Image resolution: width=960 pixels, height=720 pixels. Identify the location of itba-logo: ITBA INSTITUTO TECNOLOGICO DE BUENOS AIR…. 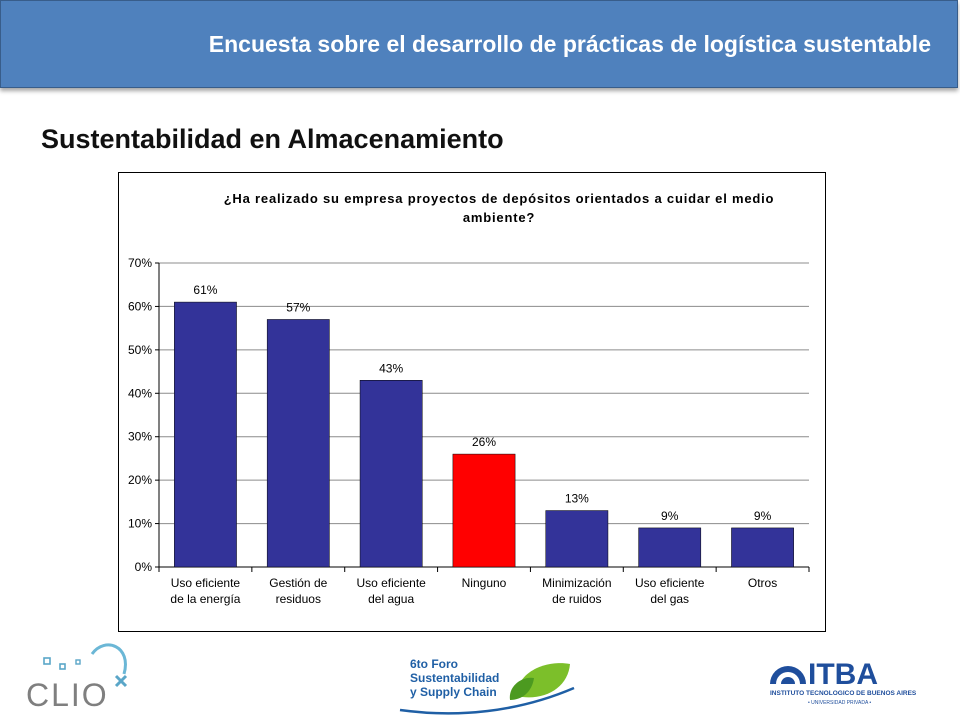
(843, 682).